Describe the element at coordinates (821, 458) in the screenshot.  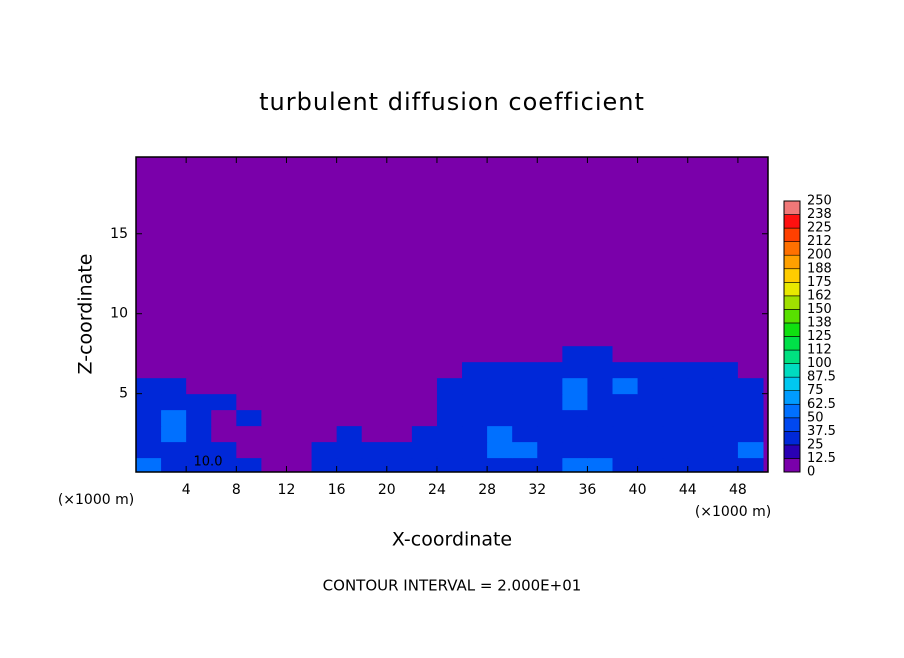
I see `colorbar-label: 12.5` at that location.